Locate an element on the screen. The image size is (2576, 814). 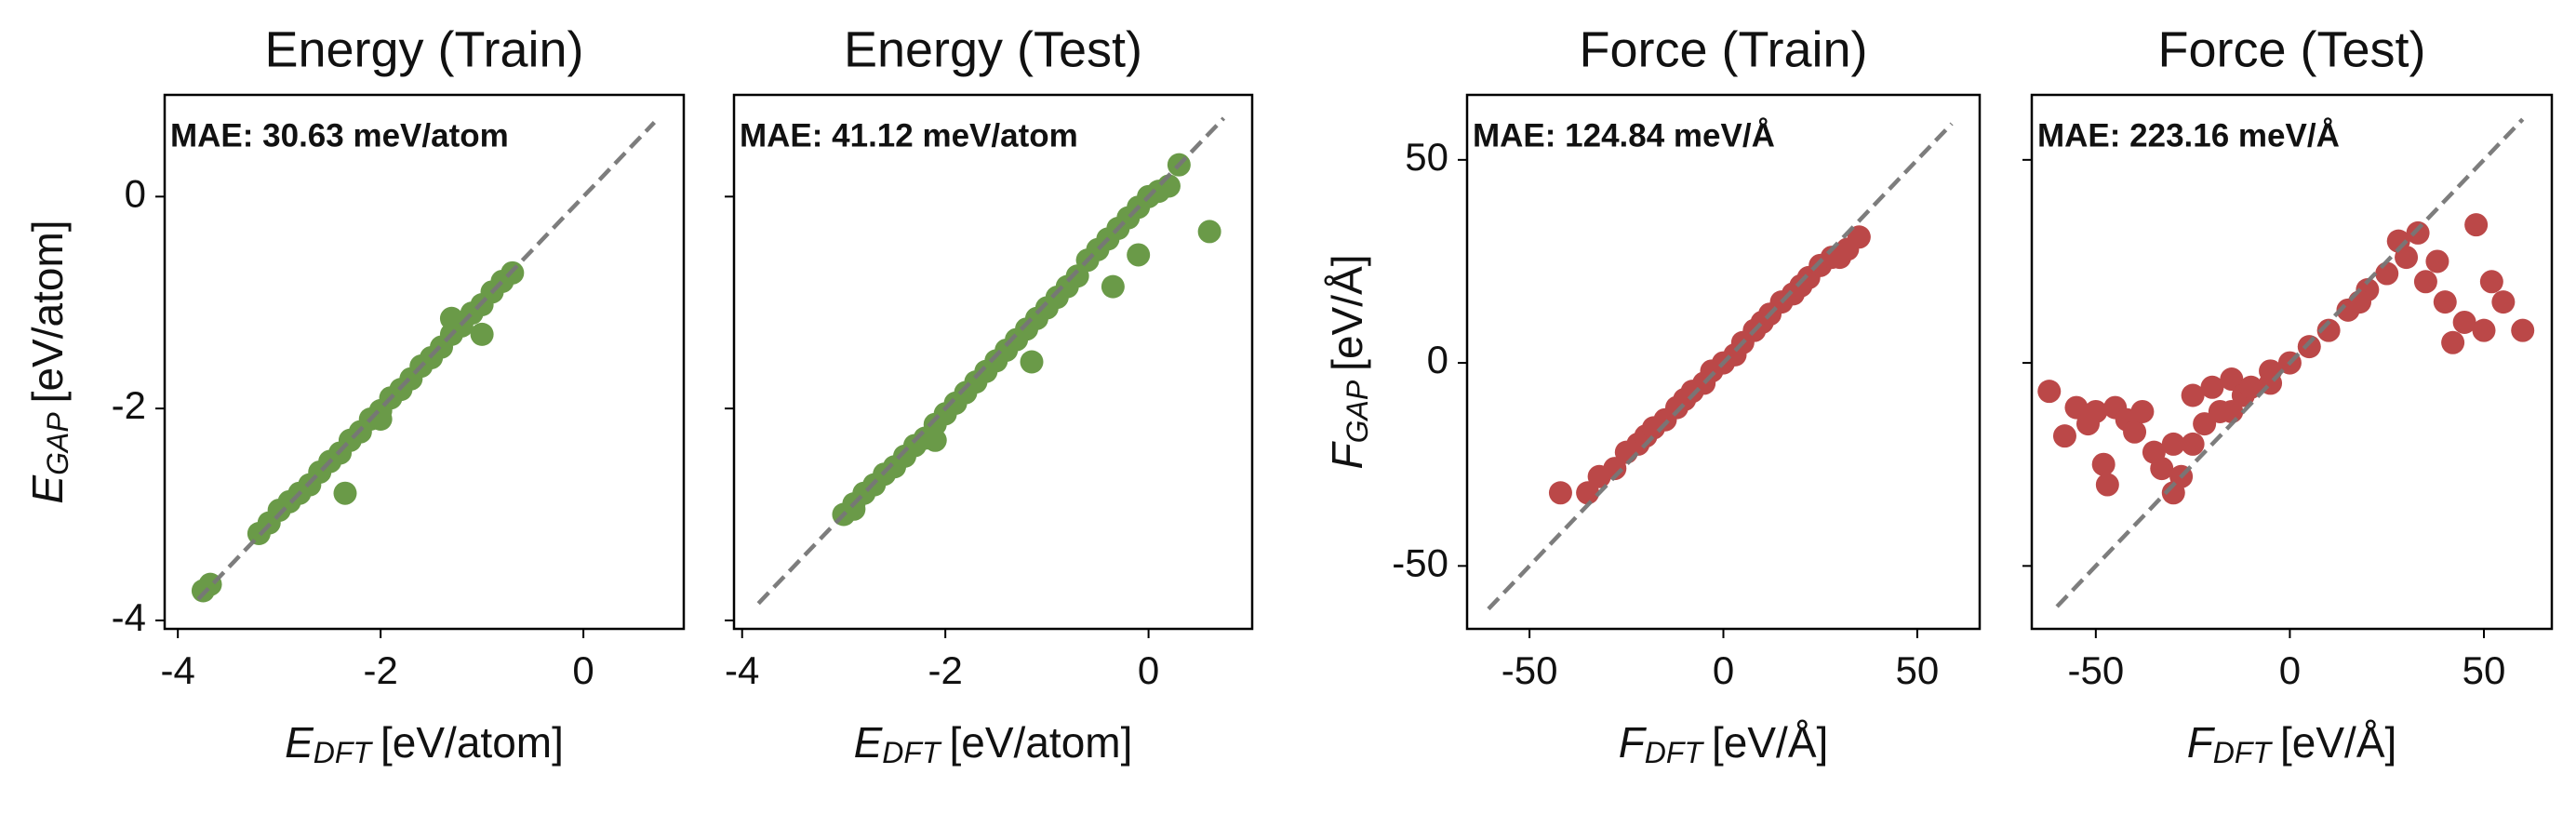
y-tick-label: -4 is located at coordinates (129, 617).